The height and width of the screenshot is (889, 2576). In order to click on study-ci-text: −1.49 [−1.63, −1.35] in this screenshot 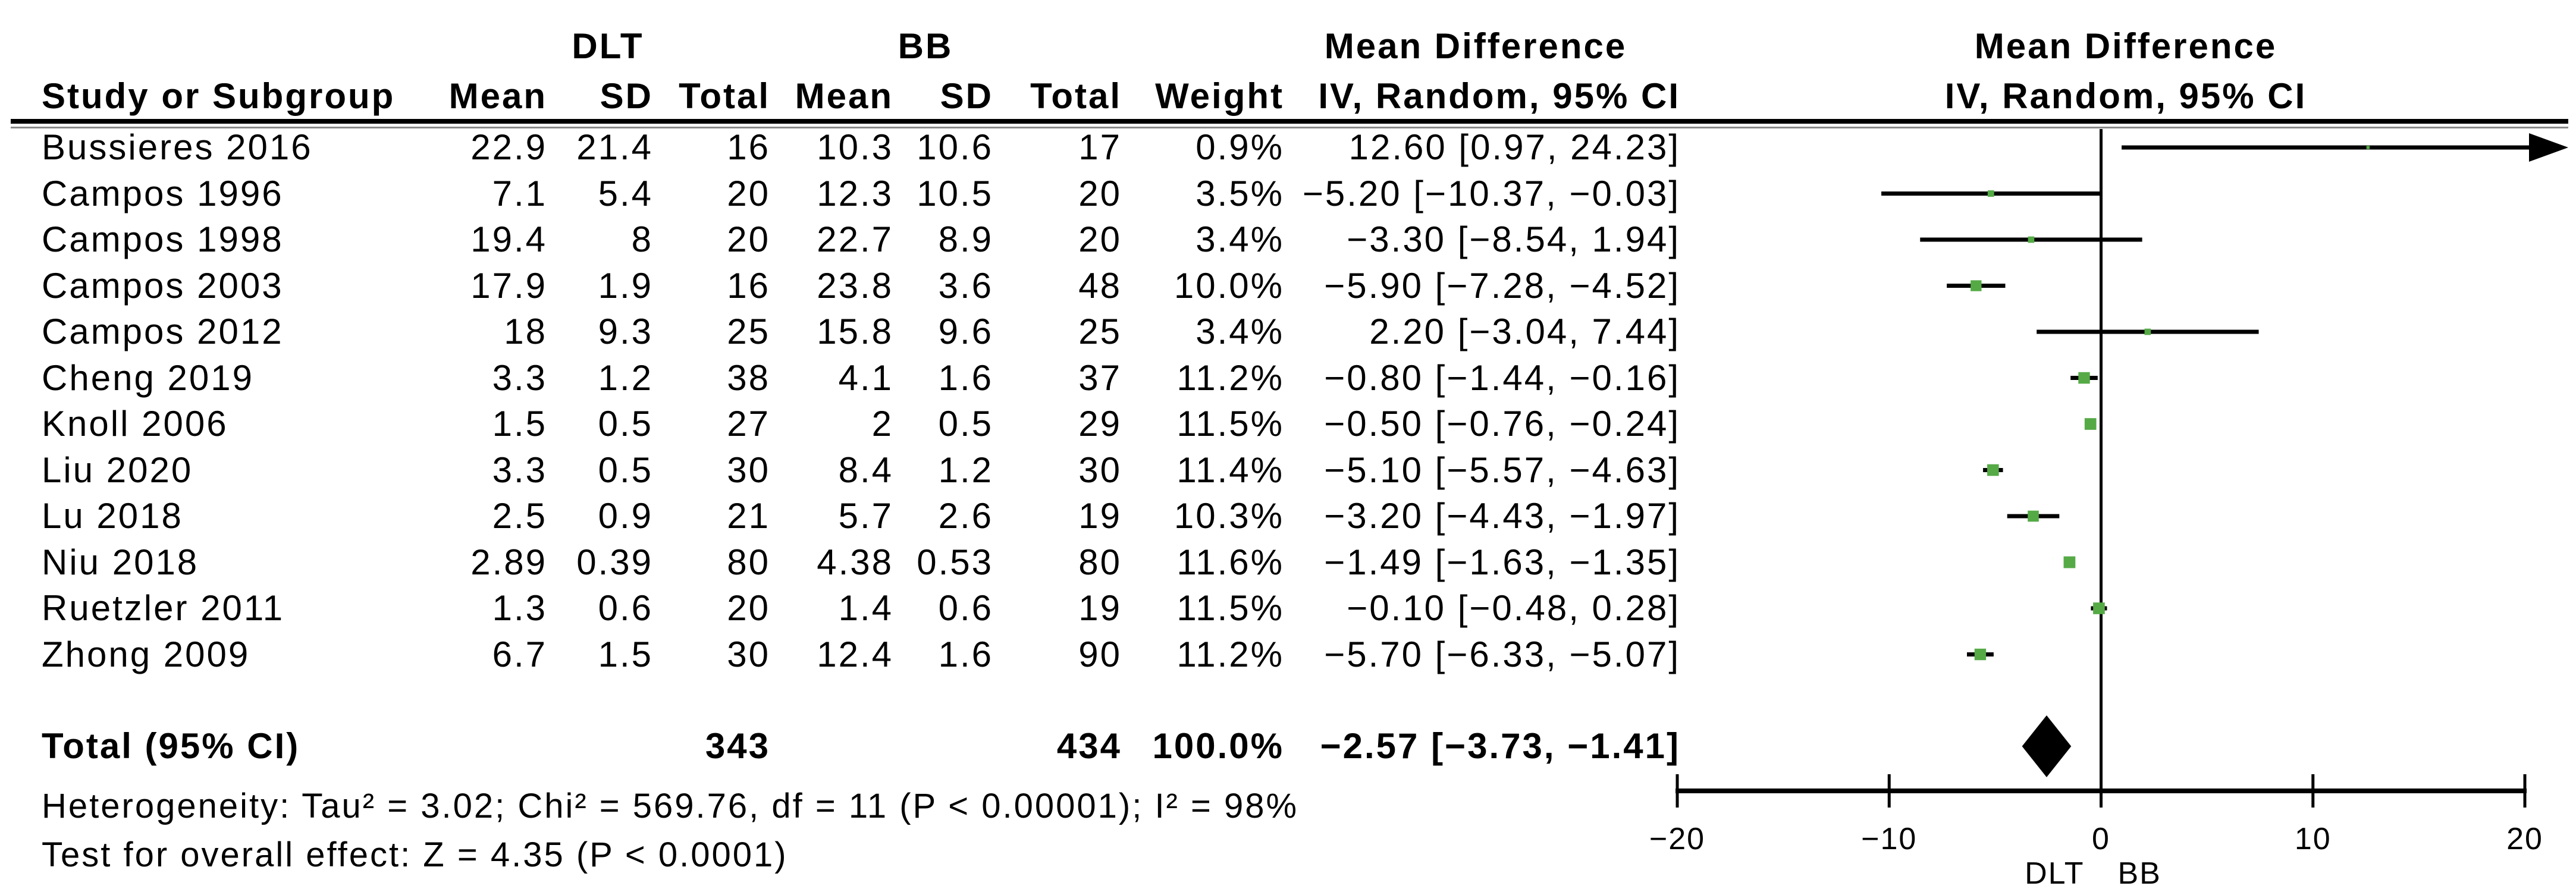, I will do `click(1502, 562)`.